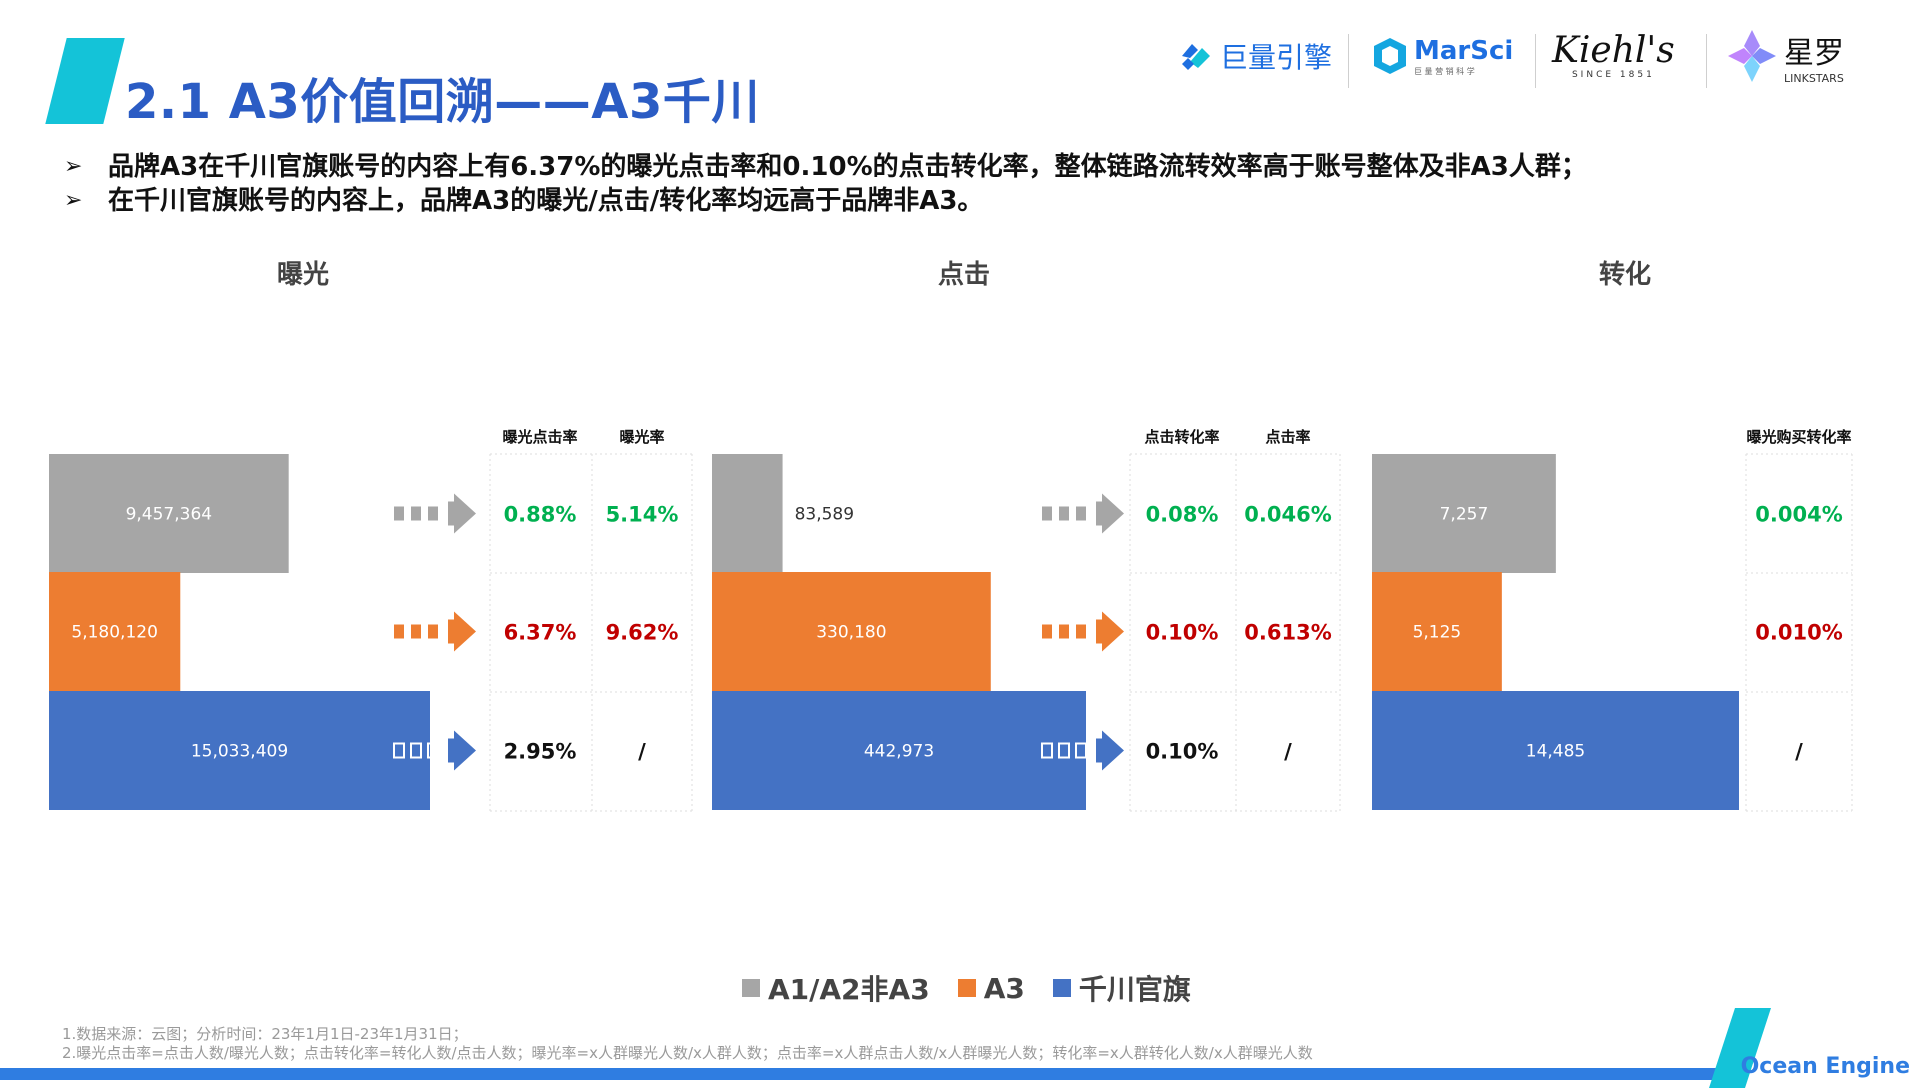 The width and height of the screenshot is (1920, 1088). What do you see at coordinates (1613, 75) in the screenshot?
I see `kiehls-logo-subtext: SINCE 1851` at bounding box center [1613, 75].